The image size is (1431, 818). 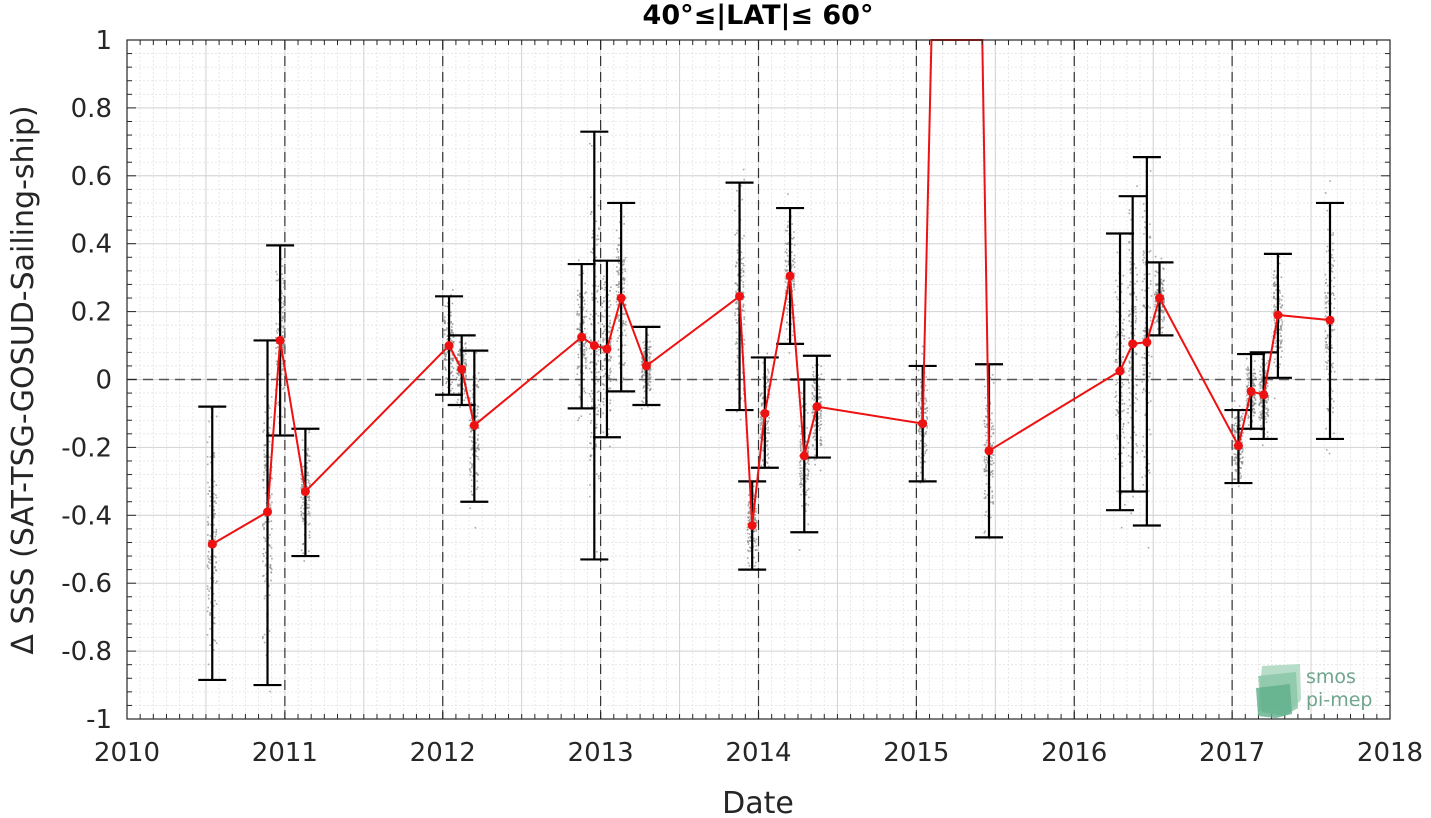 I want to click on data-point, so click(x=1251, y=391).